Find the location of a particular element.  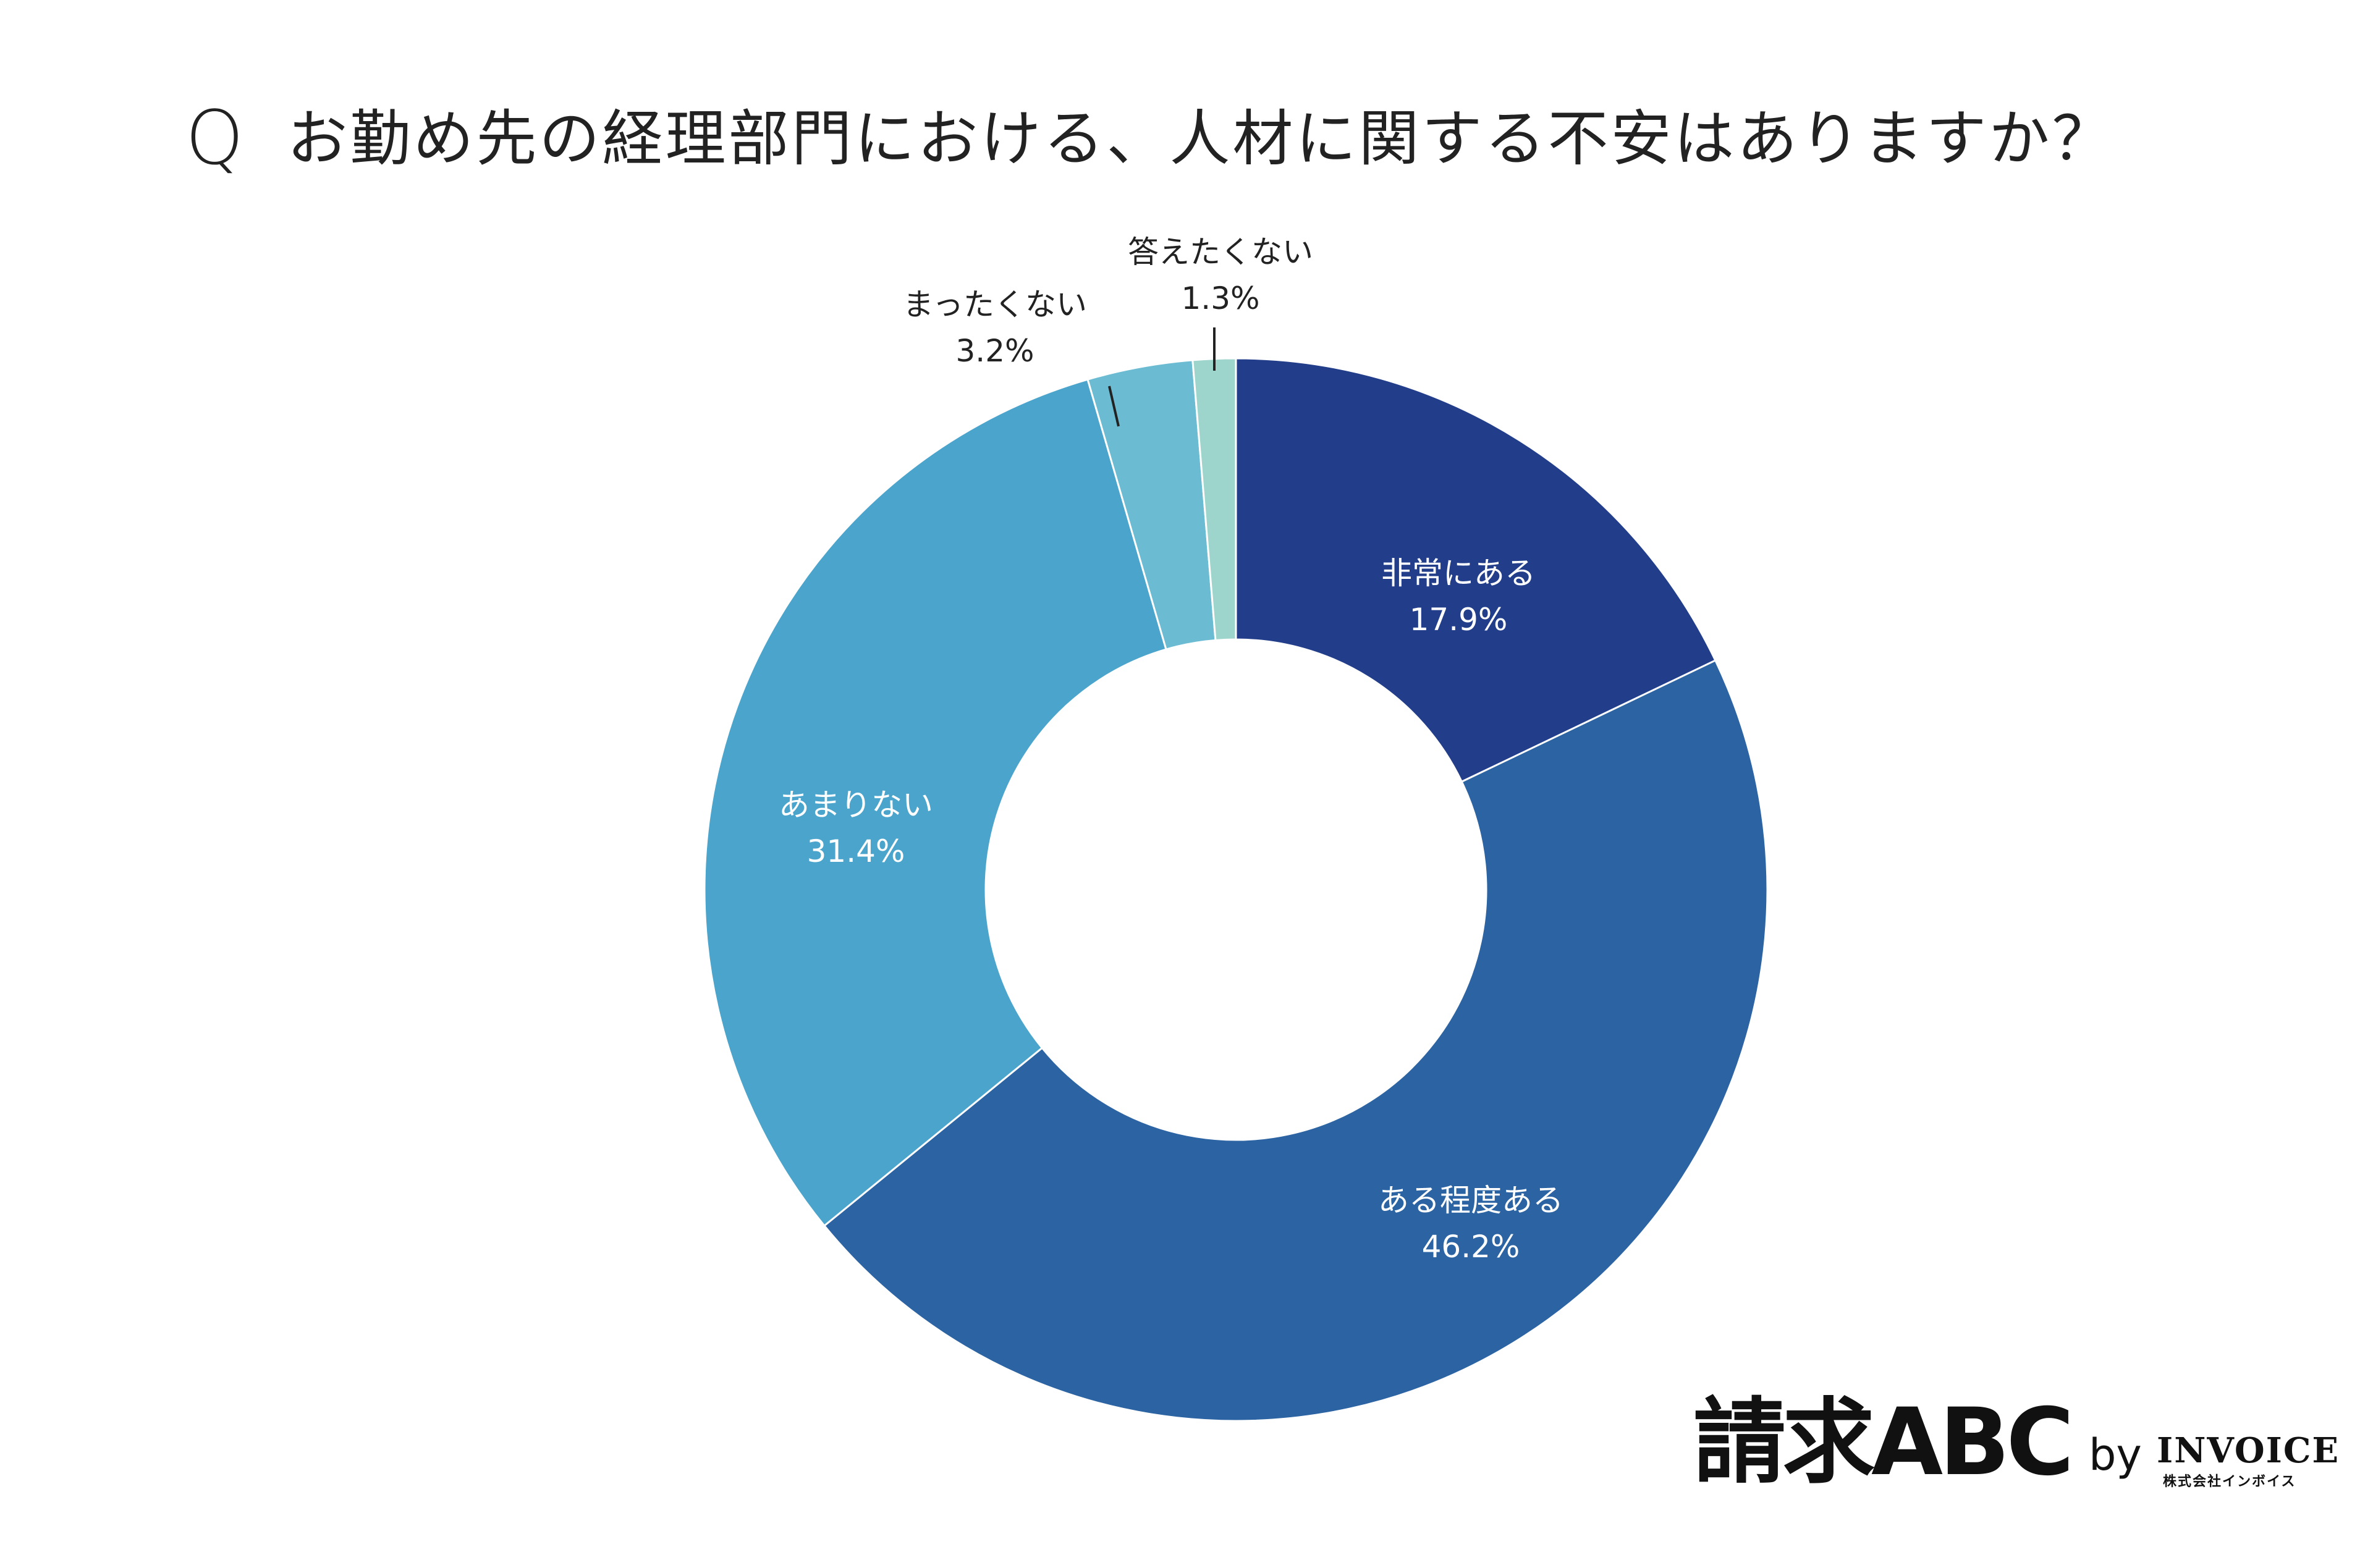

question-text: お勤め先の経理部門における、人材に関する不安はありますか？ is located at coordinates (1201, 139).